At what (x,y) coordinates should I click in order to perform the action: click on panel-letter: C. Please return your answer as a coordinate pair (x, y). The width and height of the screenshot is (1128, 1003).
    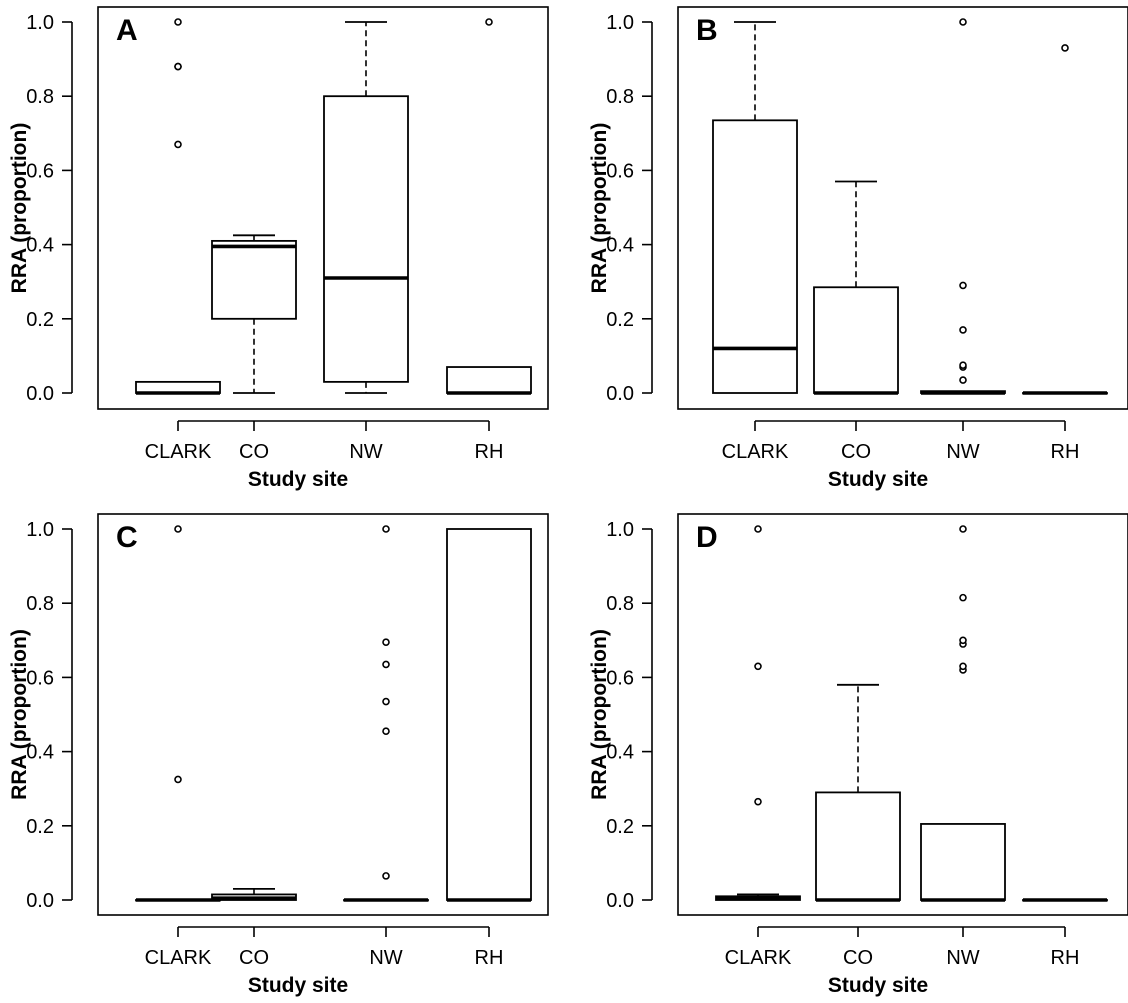
    Looking at the image, I should click on (127, 537).